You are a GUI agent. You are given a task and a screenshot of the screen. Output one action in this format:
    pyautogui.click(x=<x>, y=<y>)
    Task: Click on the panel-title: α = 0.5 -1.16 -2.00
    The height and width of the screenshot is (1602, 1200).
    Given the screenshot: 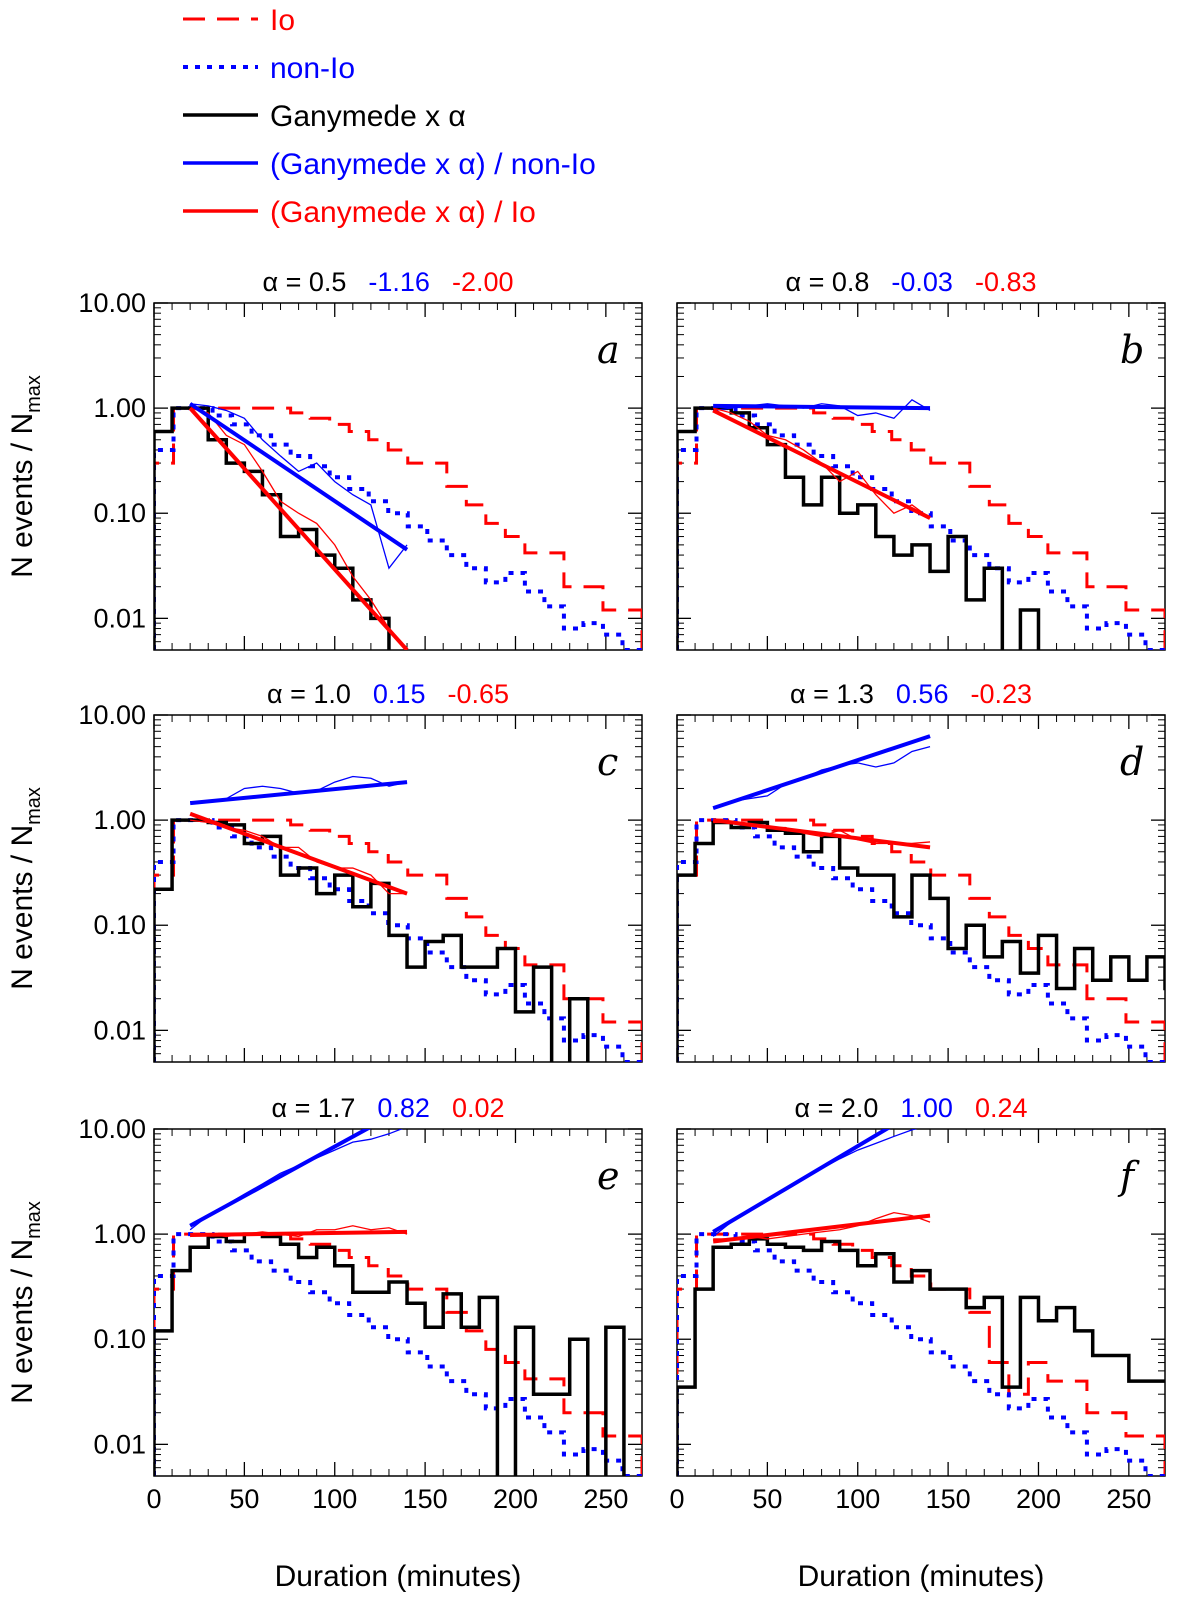 What is the action you would take?
    pyautogui.click(x=387, y=282)
    